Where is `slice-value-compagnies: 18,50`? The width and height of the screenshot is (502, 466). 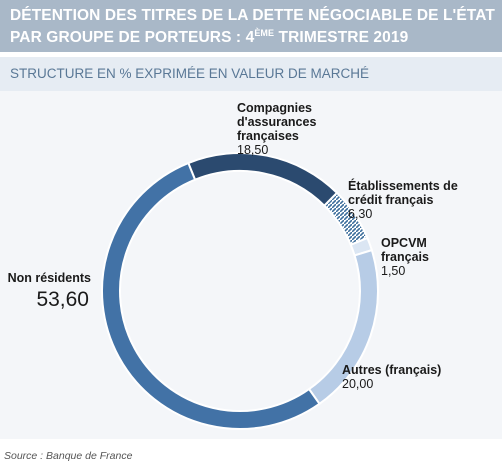
slice-value-compagnies: 18,50 is located at coordinates (252, 150).